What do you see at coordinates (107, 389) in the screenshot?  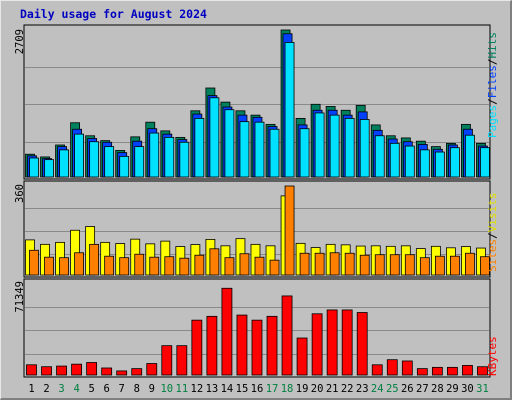 I see `x-tick-label: 6` at bounding box center [107, 389].